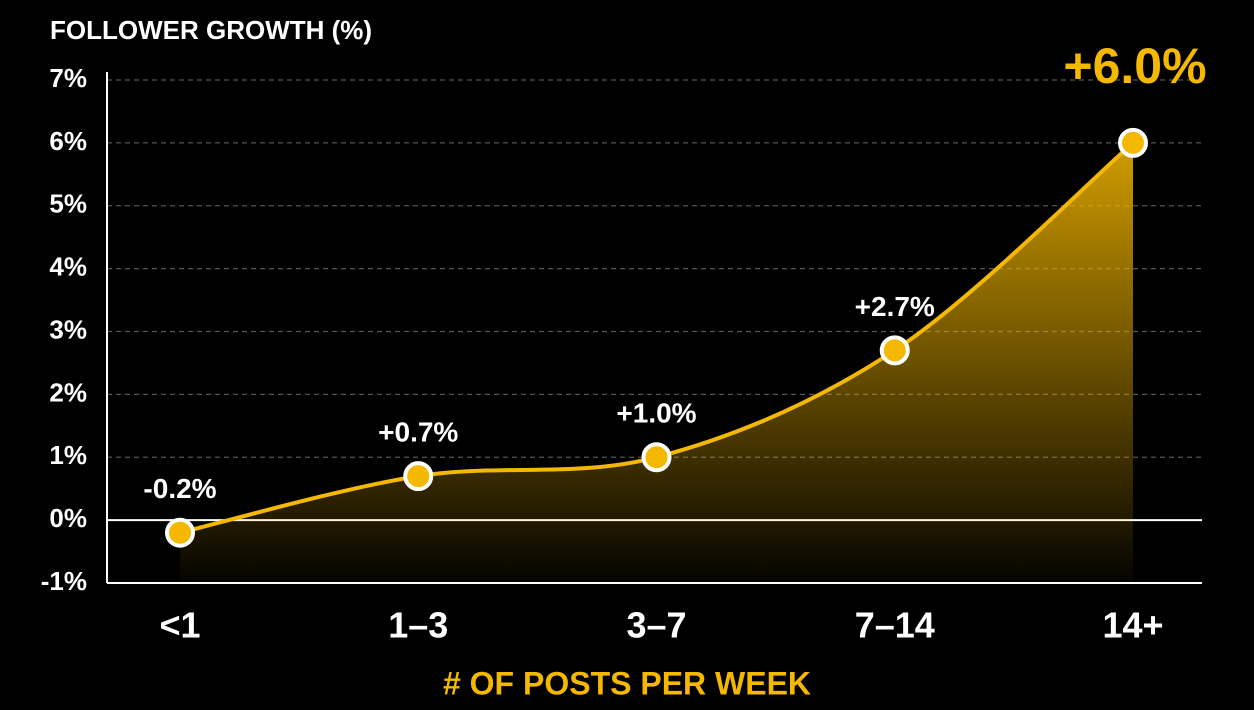 The height and width of the screenshot is (710, 1254). Describe the element at coordinates (68, 141) in the screenshot. I see `y-tick-label: 6%` at that location.